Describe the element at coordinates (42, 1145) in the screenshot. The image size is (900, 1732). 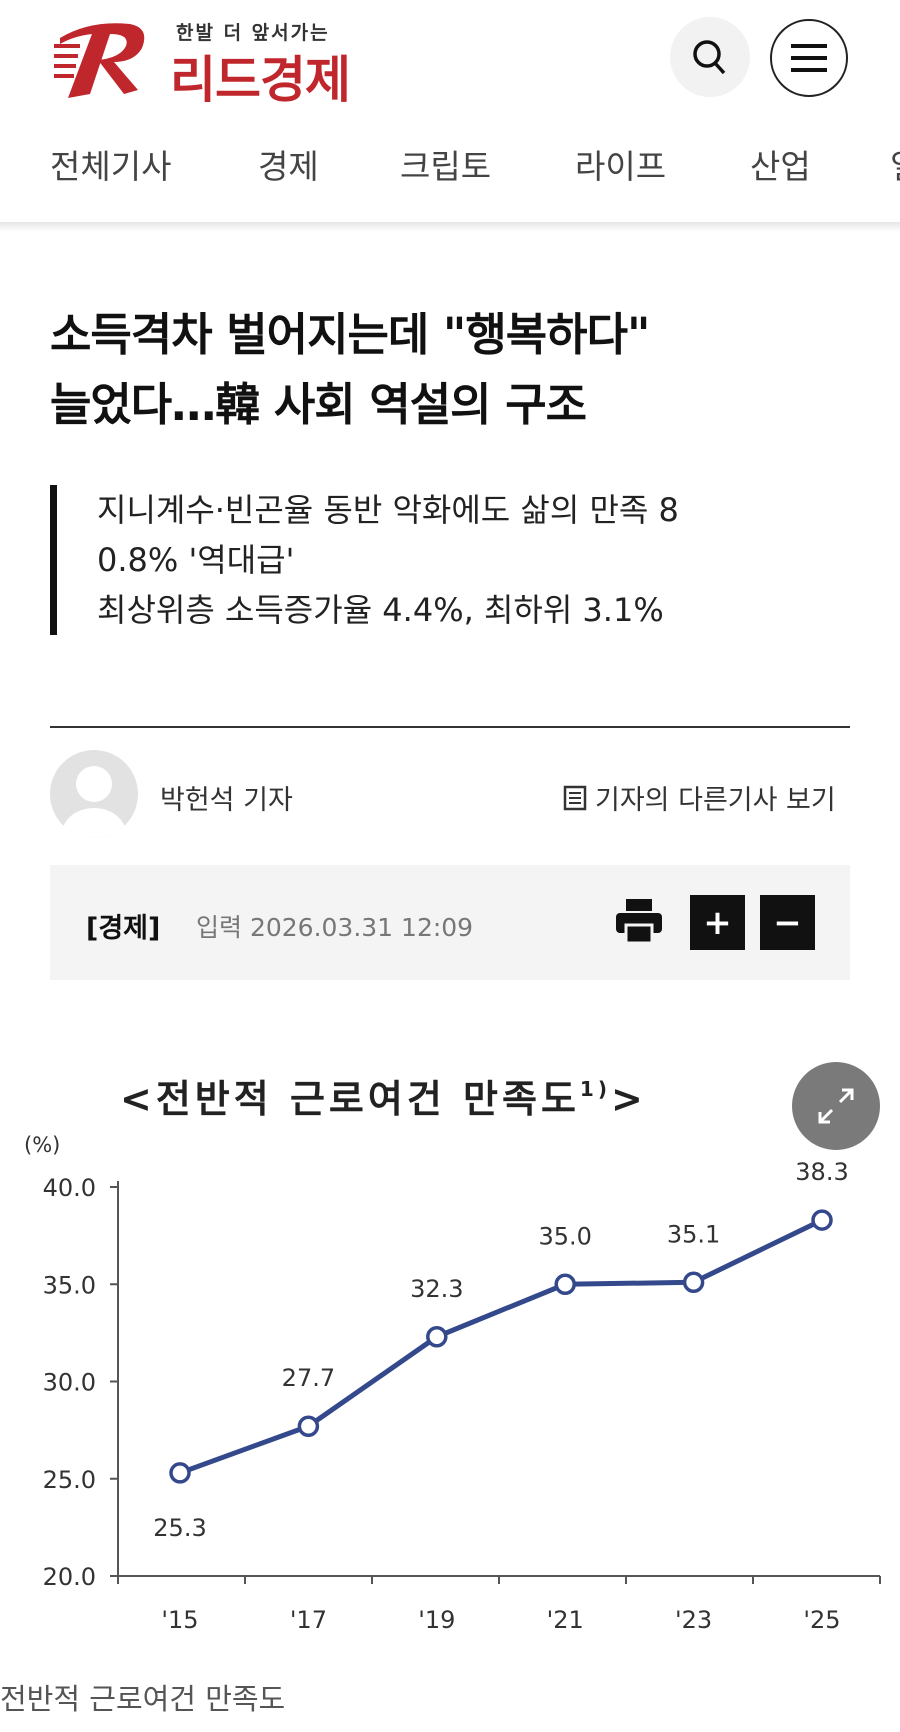
I see `y-axis-unit: (%)` at that location.